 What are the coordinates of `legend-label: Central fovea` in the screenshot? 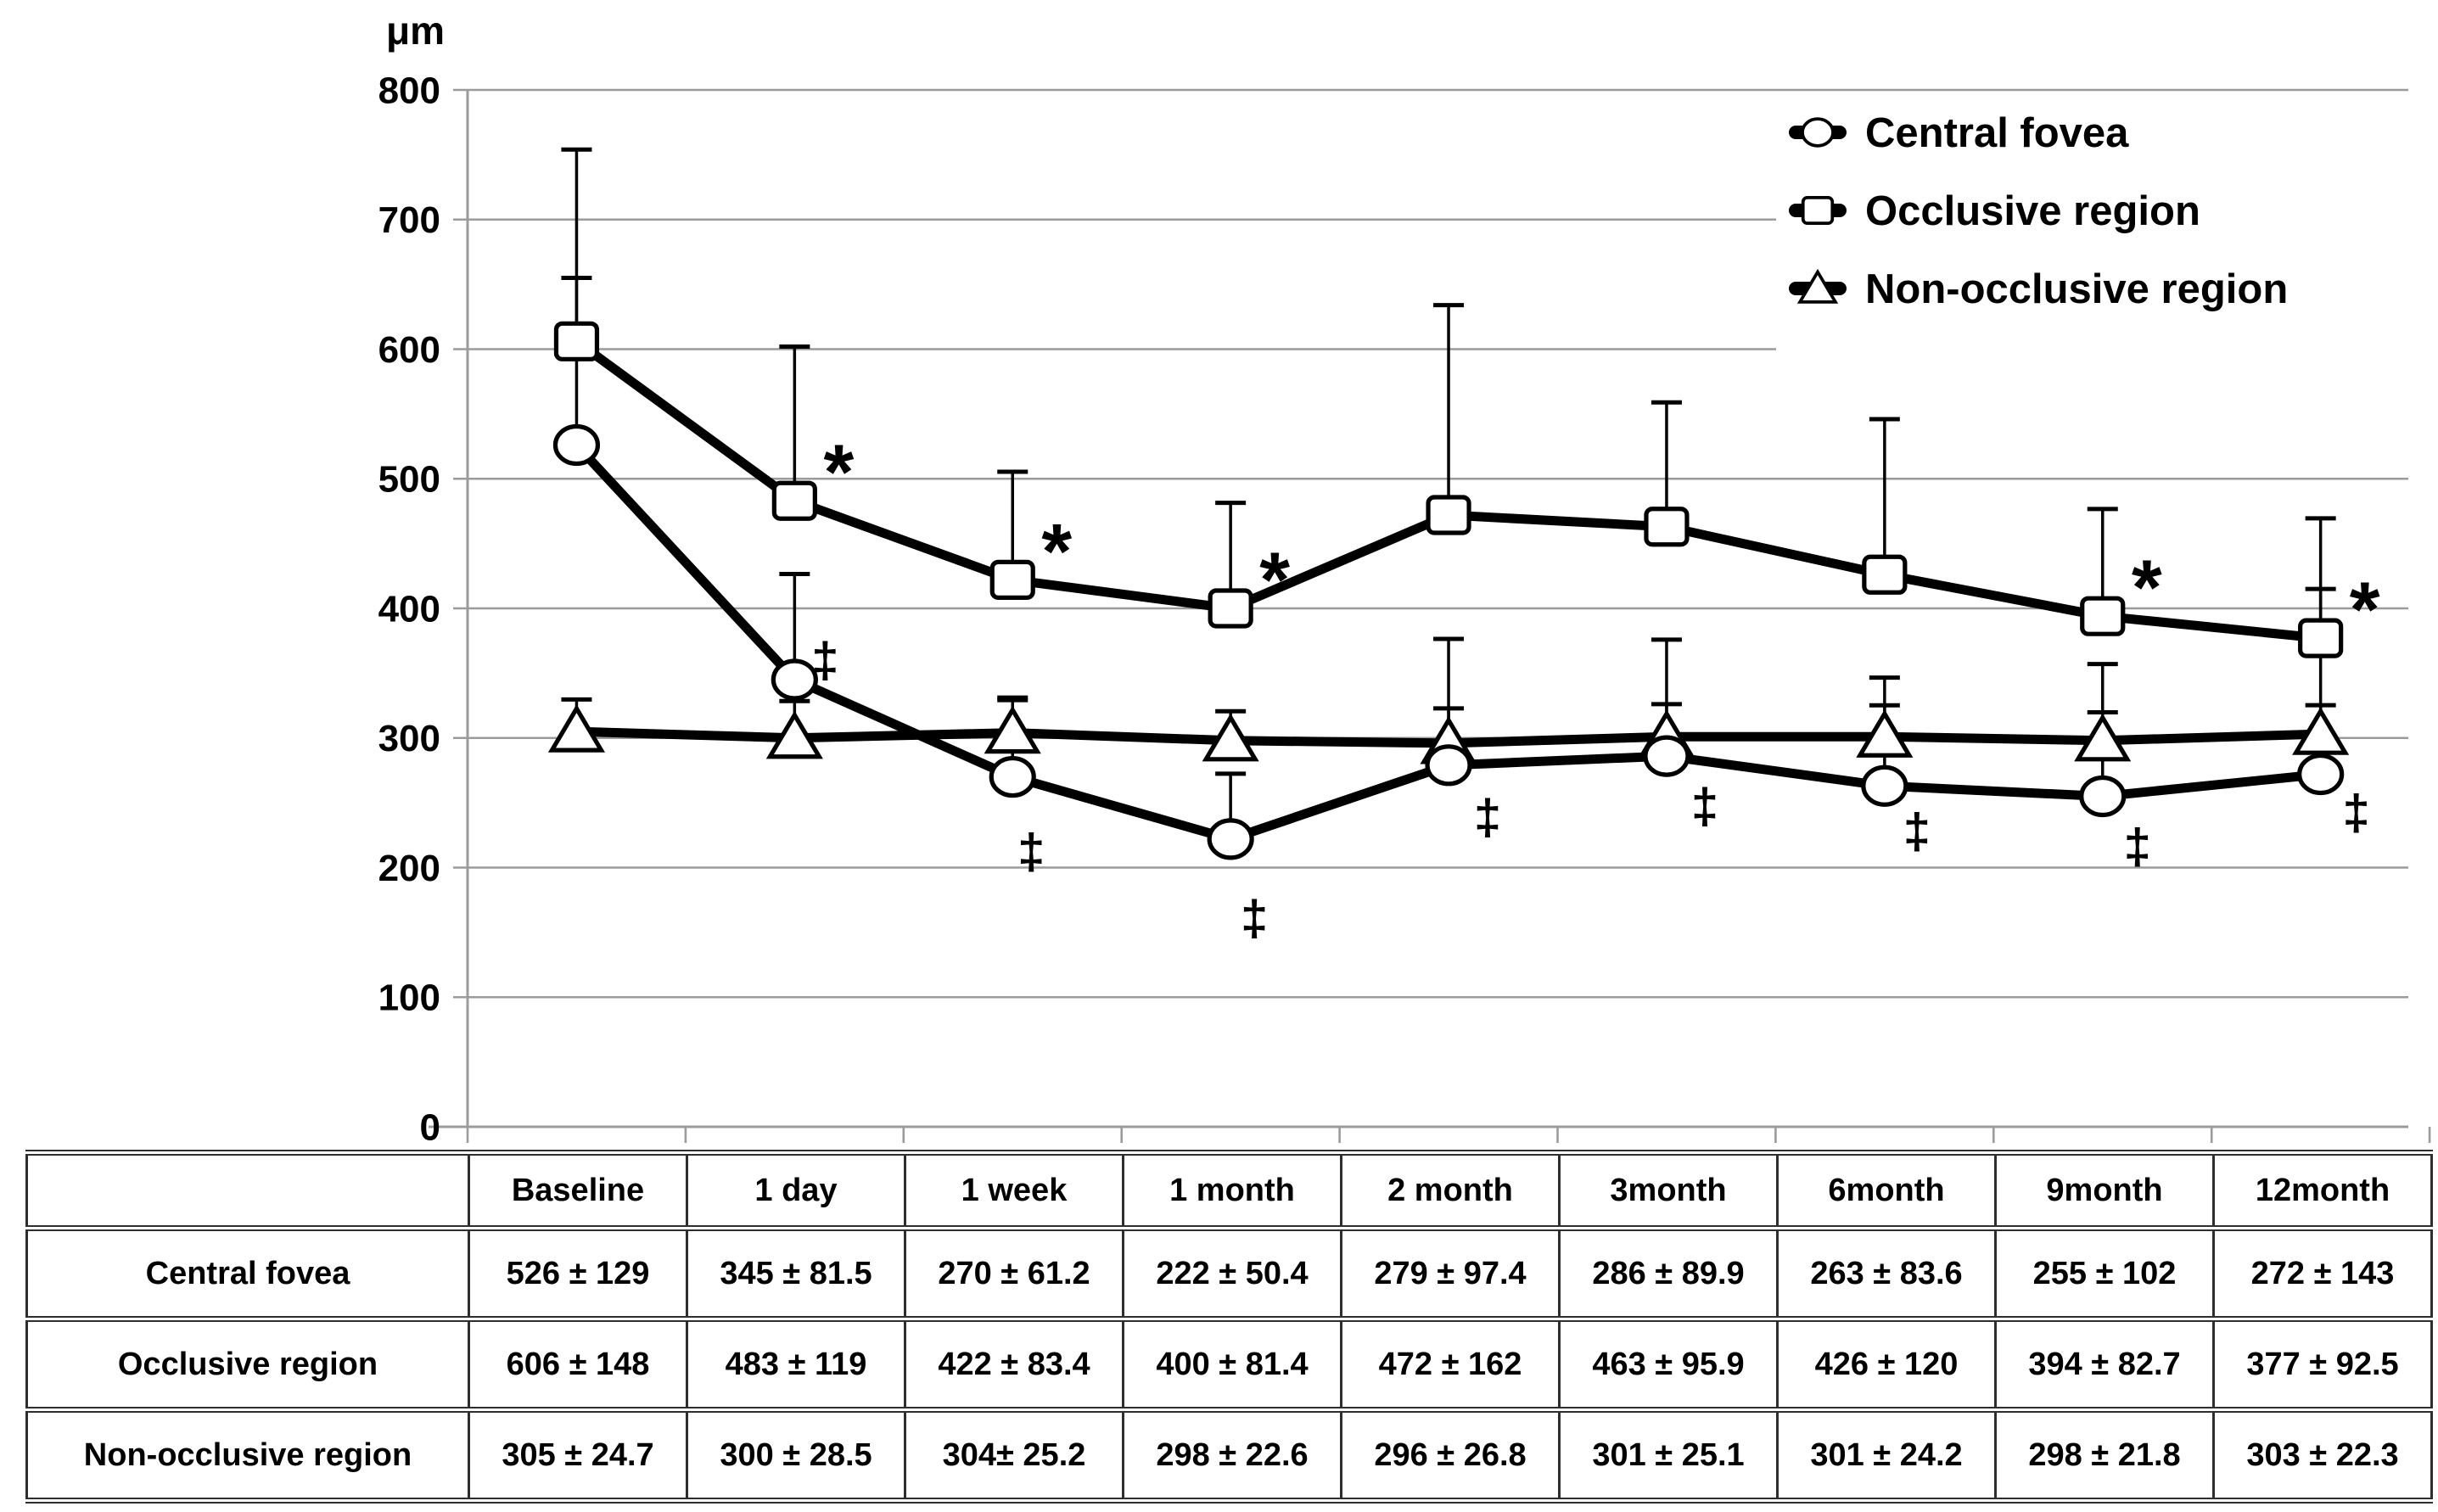 It's located at (1997, 133).